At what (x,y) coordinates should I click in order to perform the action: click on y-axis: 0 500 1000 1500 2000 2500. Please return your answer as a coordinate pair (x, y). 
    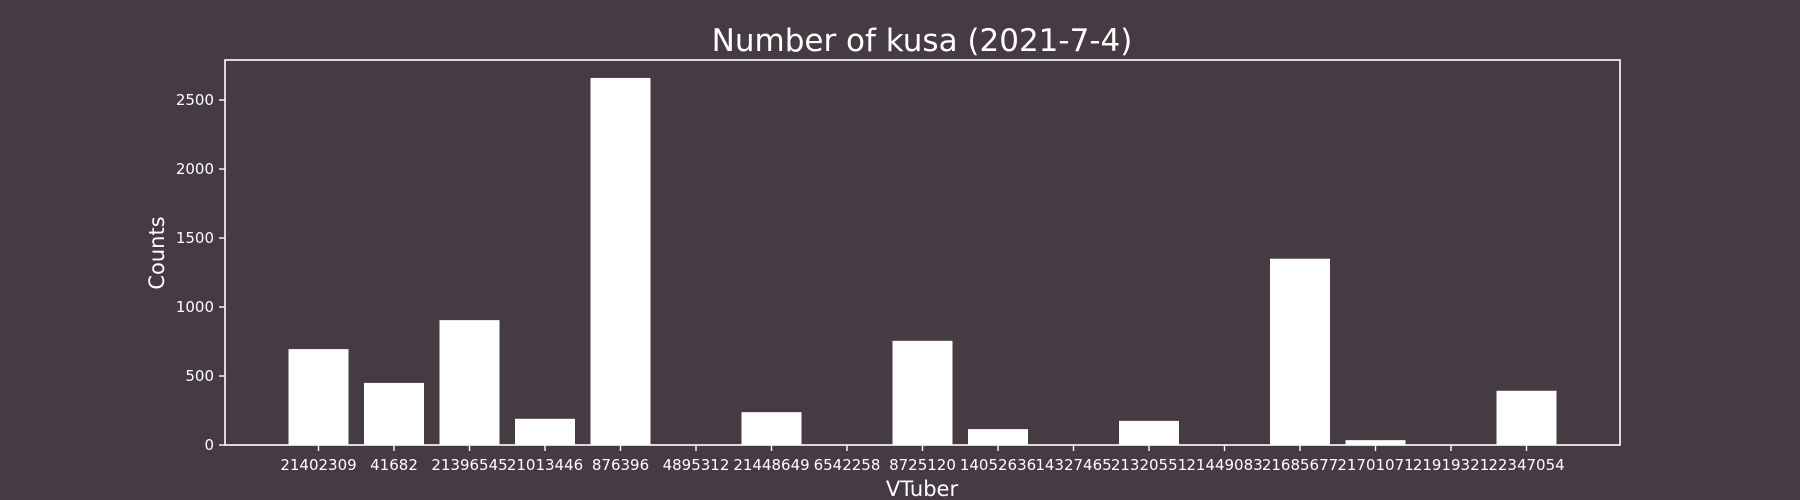
    Looking at the image, I should click on (200, 272).